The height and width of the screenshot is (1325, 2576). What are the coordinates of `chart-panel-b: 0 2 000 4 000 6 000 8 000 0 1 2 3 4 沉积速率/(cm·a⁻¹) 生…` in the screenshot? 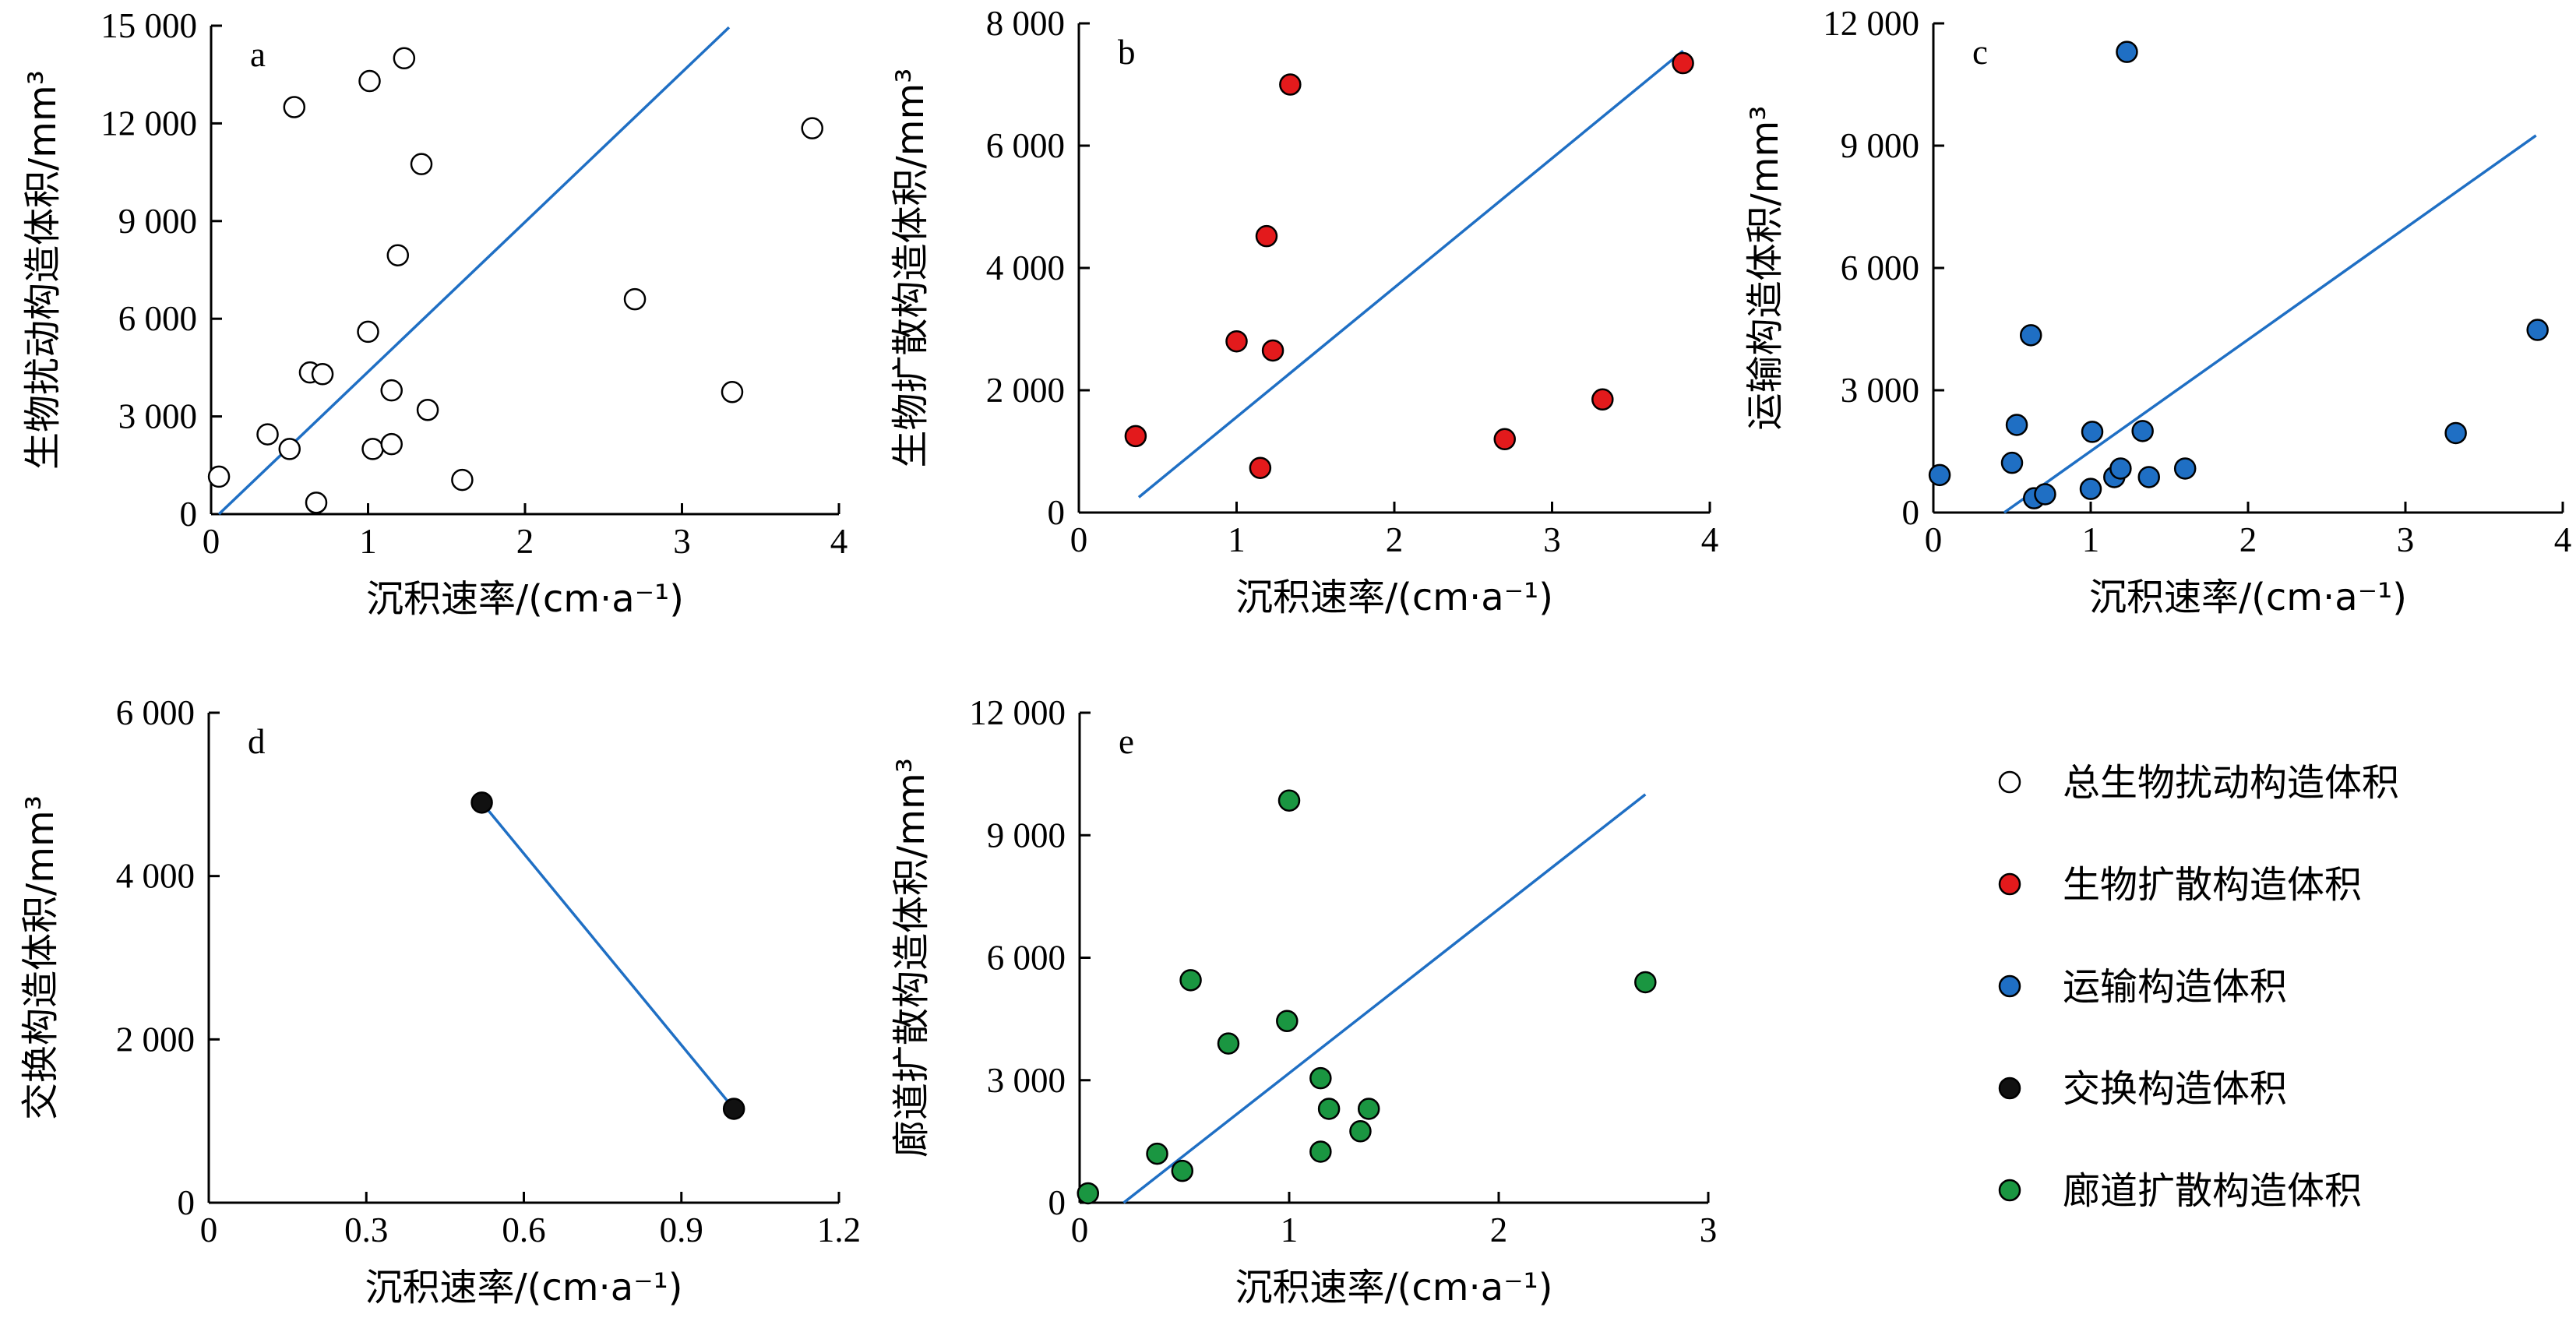 It's located at (1303, 311).